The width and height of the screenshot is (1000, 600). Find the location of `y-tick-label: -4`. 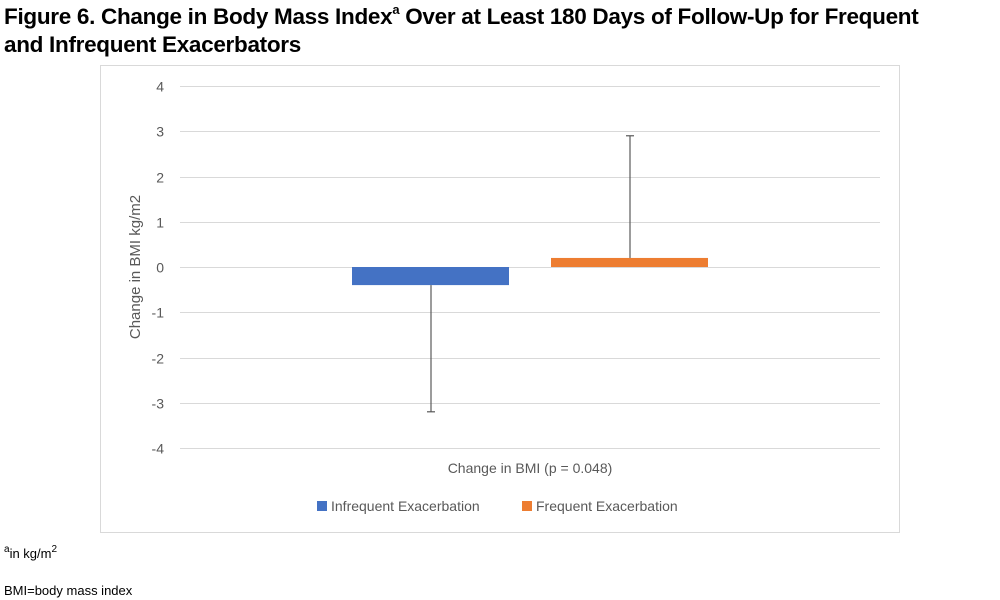

y-tick-label: -4 is located at coordinates (158, 449).